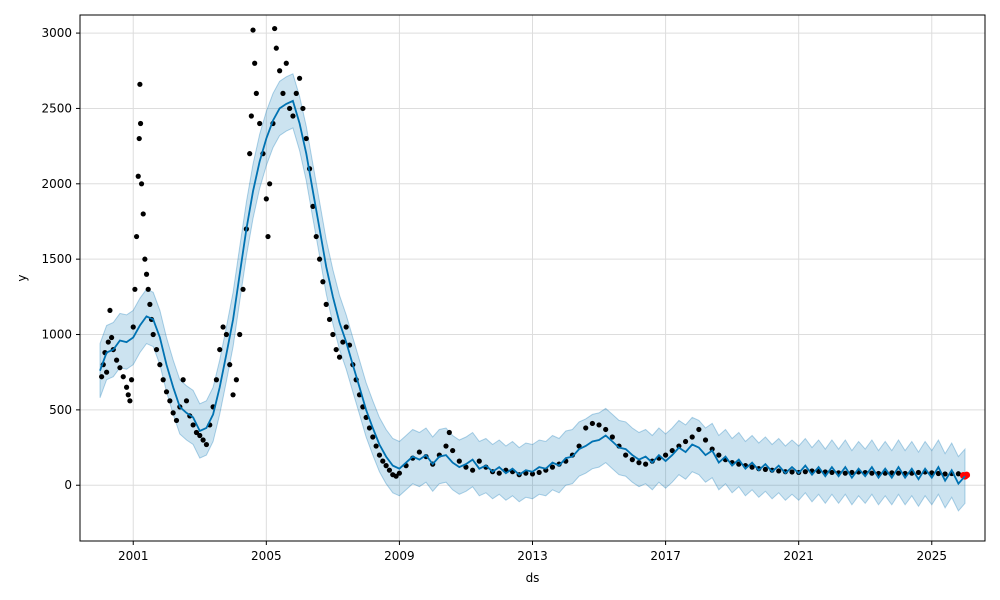  I want to click on y-axis-label: y, so click(22, 277).